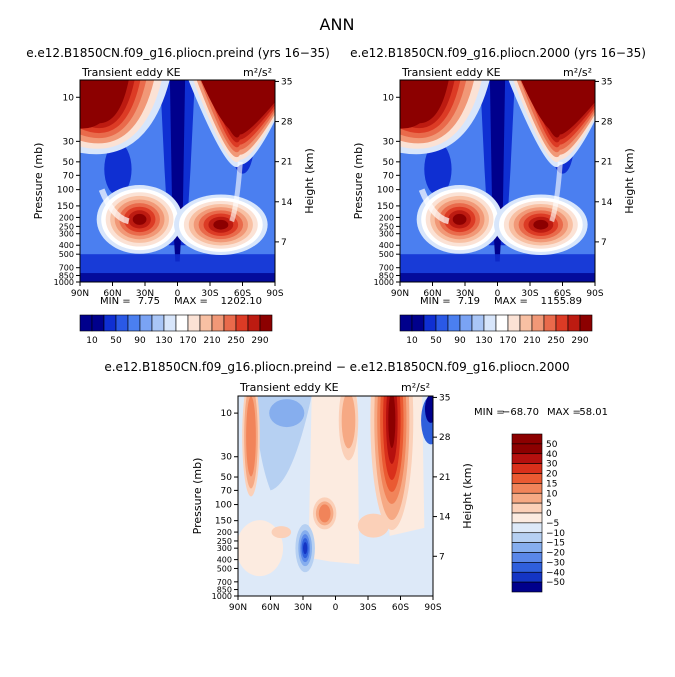  What do you see at coordinates (145, 294) in the screenshot?
I see `x-tick-label: 30N` at bounding box center [145, 294].